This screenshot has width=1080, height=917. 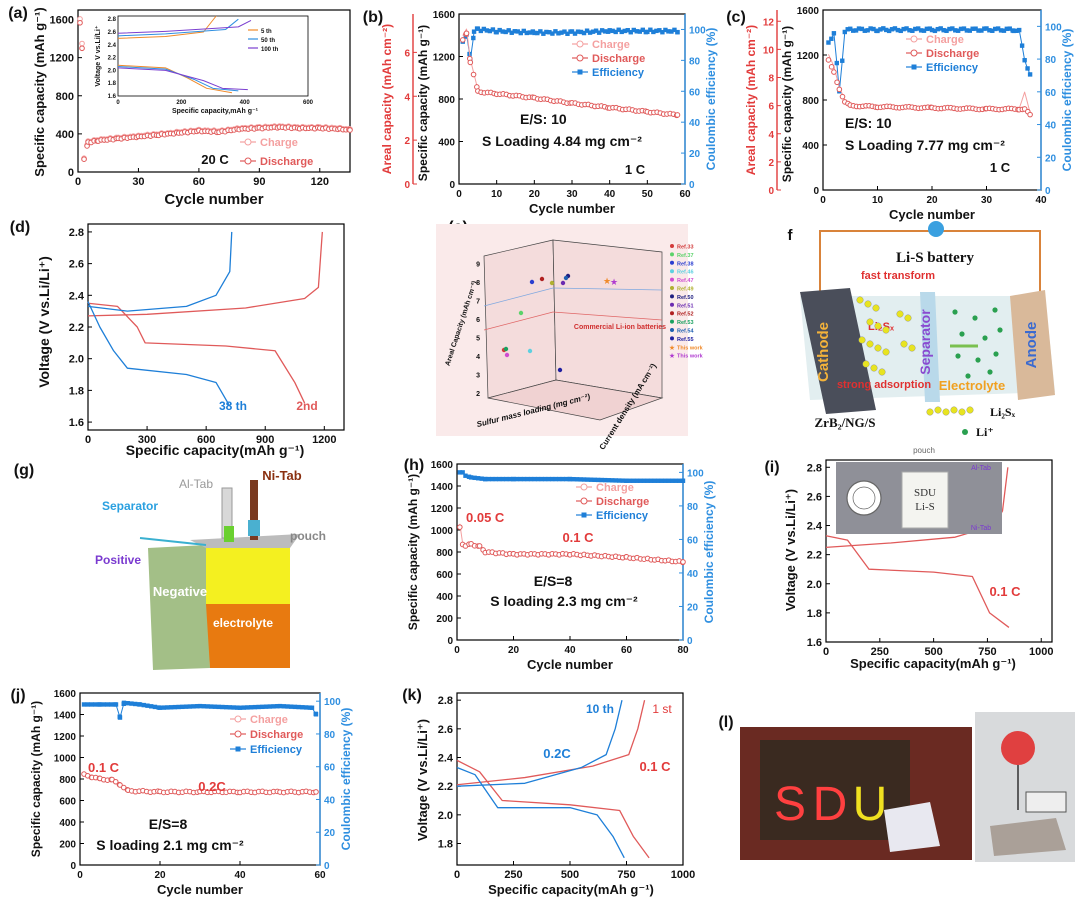 I want to click on loading-annotation: S loading 2.1 mg cm⁻², so click(x=170, y=845).